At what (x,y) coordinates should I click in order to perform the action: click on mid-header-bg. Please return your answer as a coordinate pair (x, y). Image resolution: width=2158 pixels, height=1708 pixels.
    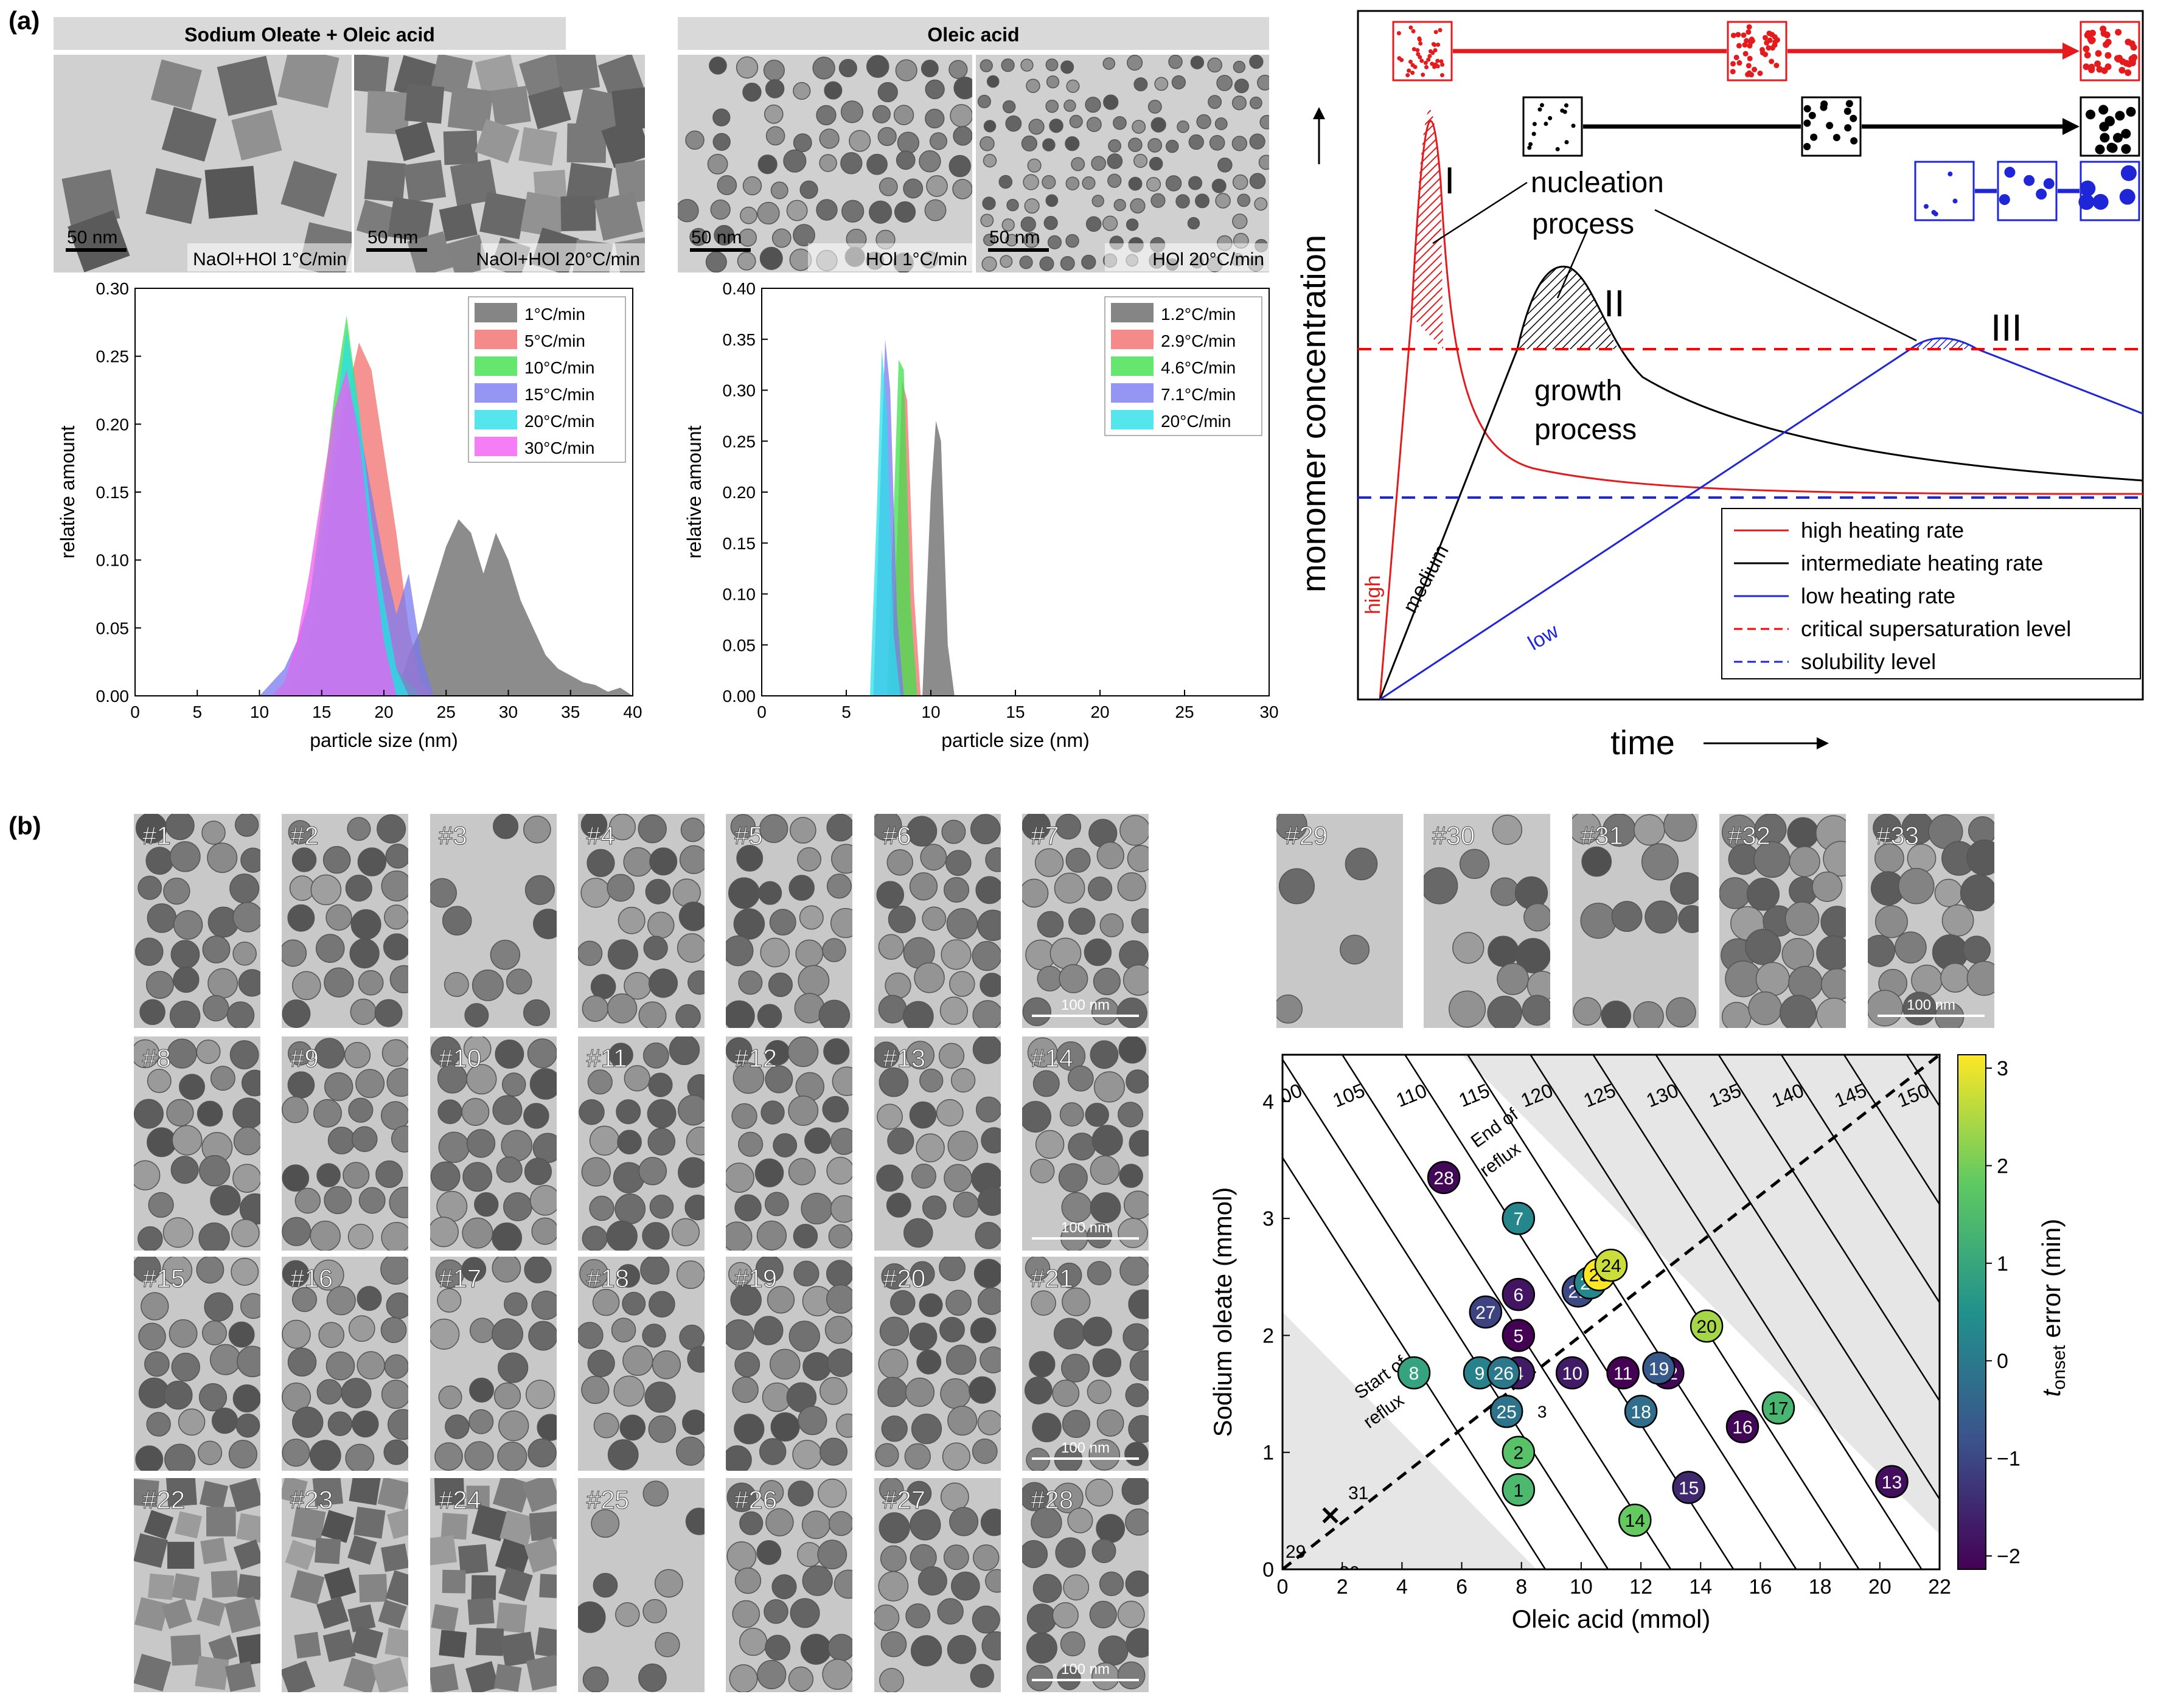
    Looking at the image, I should click on (974, 33).